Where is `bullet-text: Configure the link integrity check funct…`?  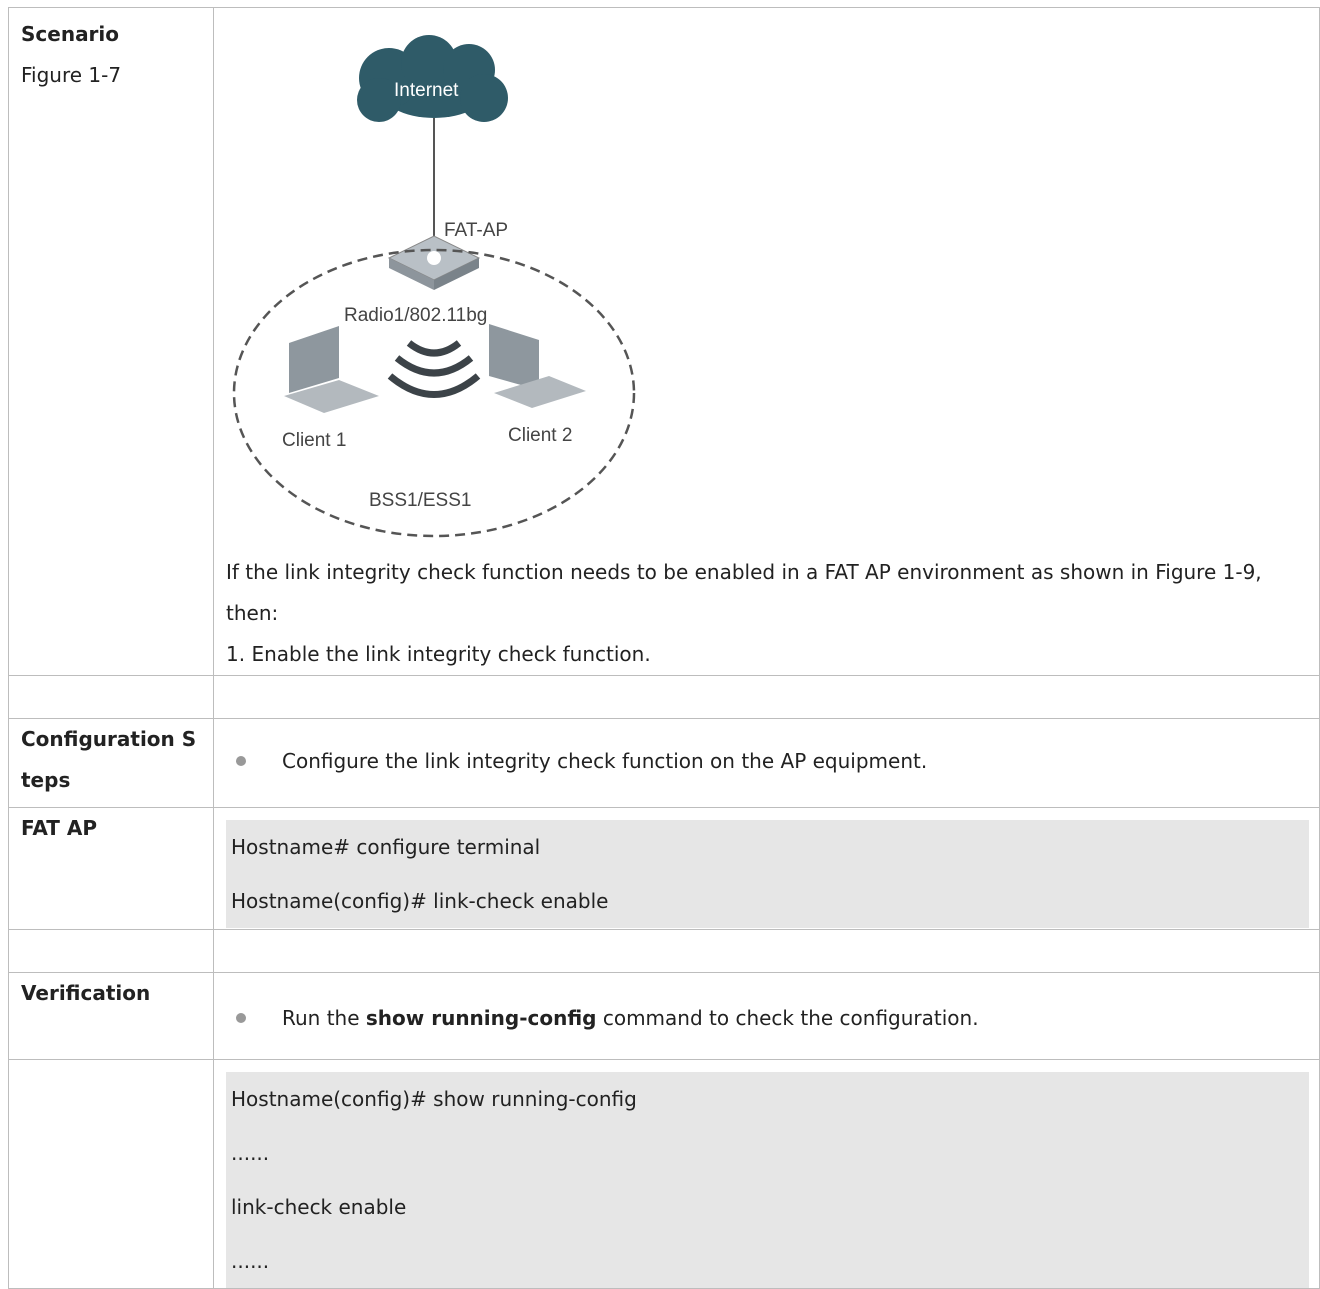 bullet-text: Configure the link integrity check funct… is located at coordinates (605, 760).